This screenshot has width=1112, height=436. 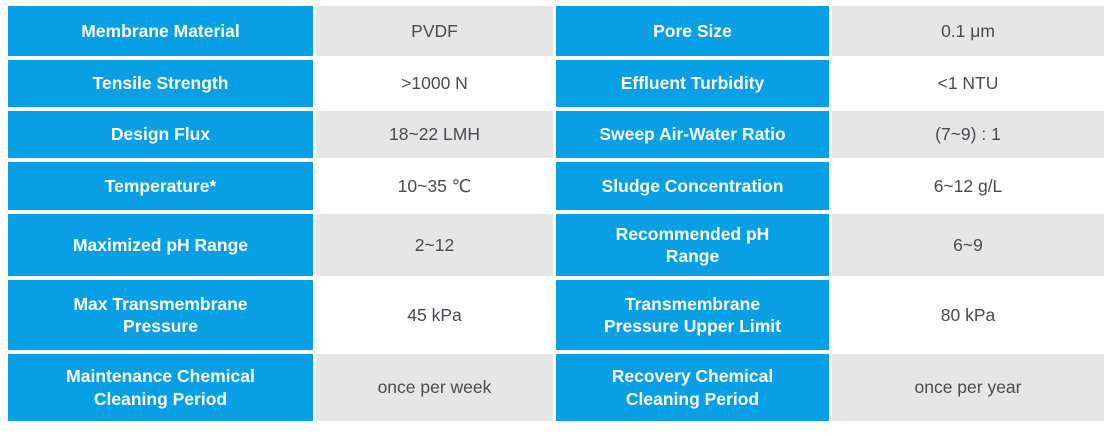 I want to click on row-3-left-label: Design Flux, so click(x=160, y=134).